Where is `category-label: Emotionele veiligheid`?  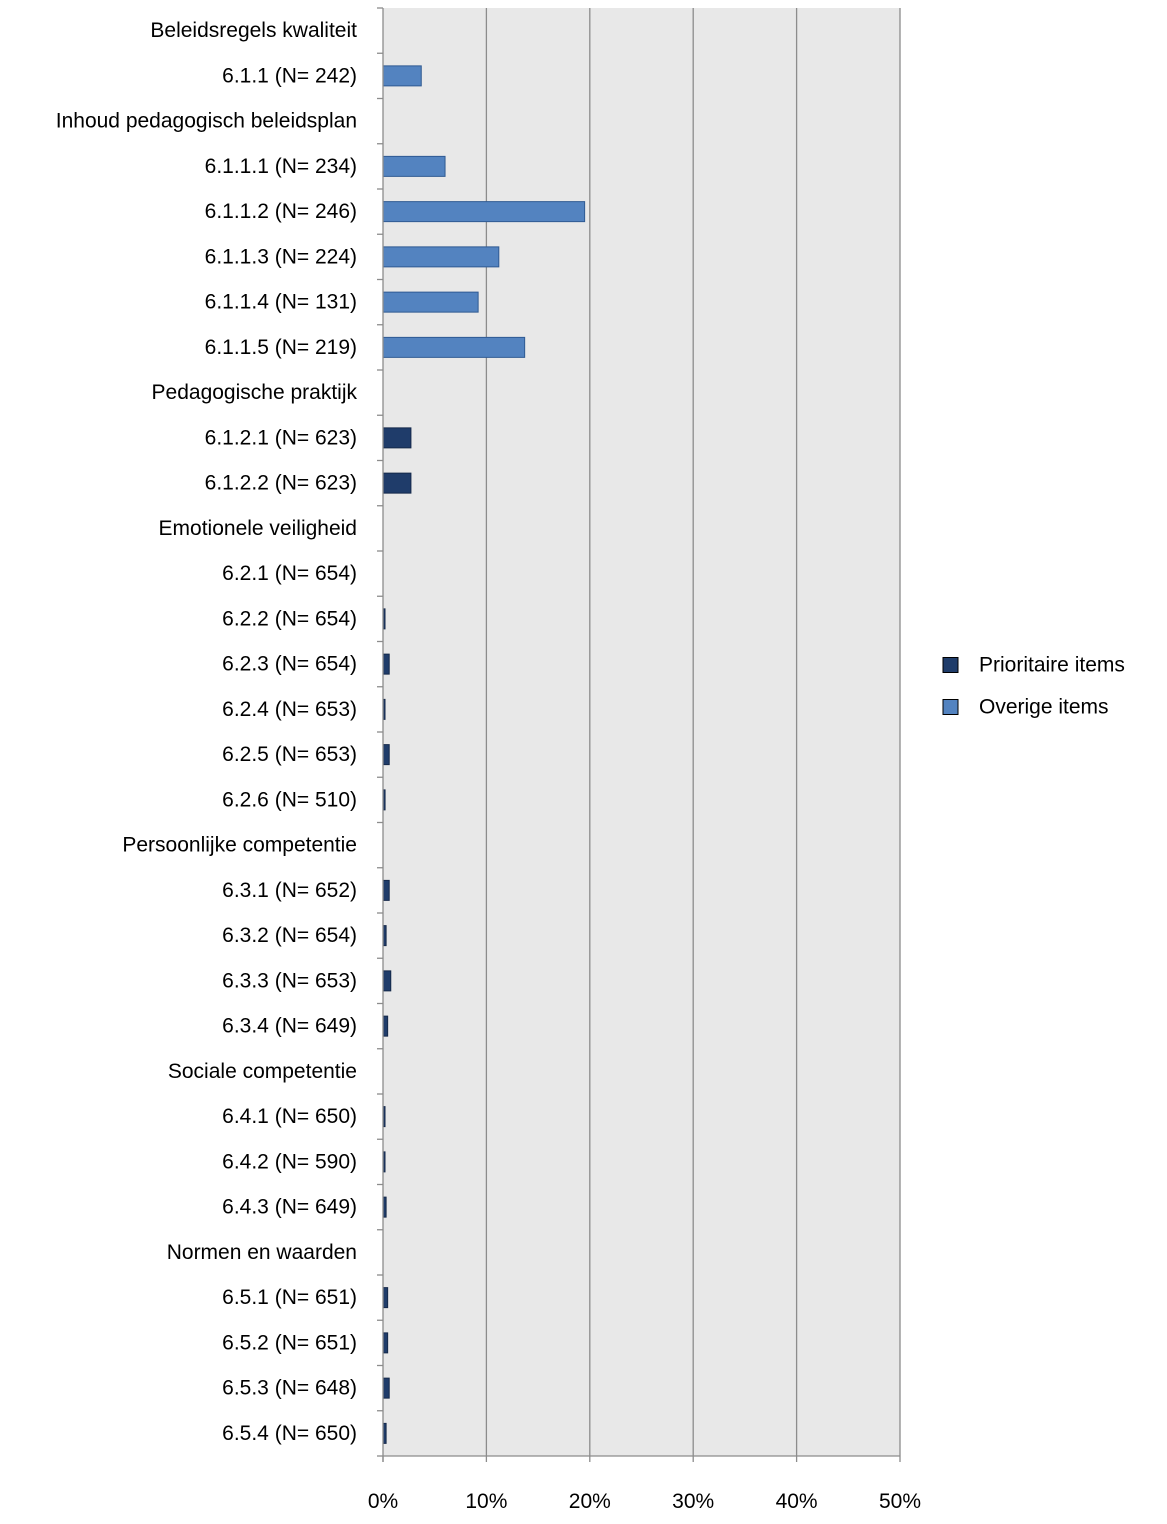
category-label: Emotionele veiligheid is located at coordinates (258, 528).